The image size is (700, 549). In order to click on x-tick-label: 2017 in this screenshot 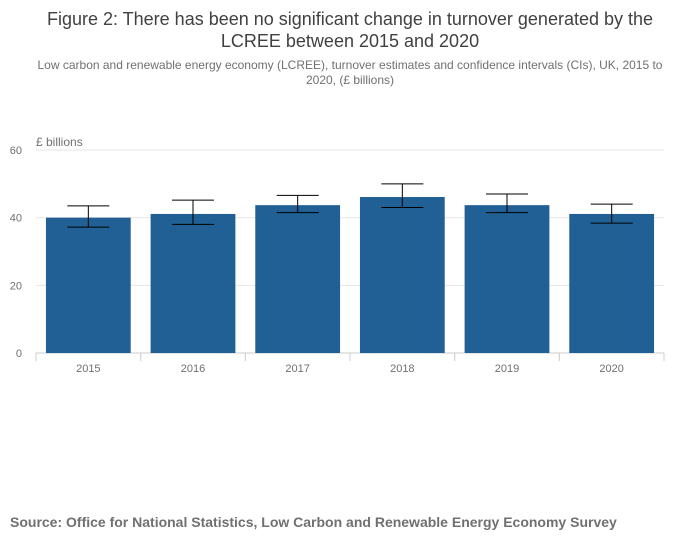, I will do `click(297, 369)`.